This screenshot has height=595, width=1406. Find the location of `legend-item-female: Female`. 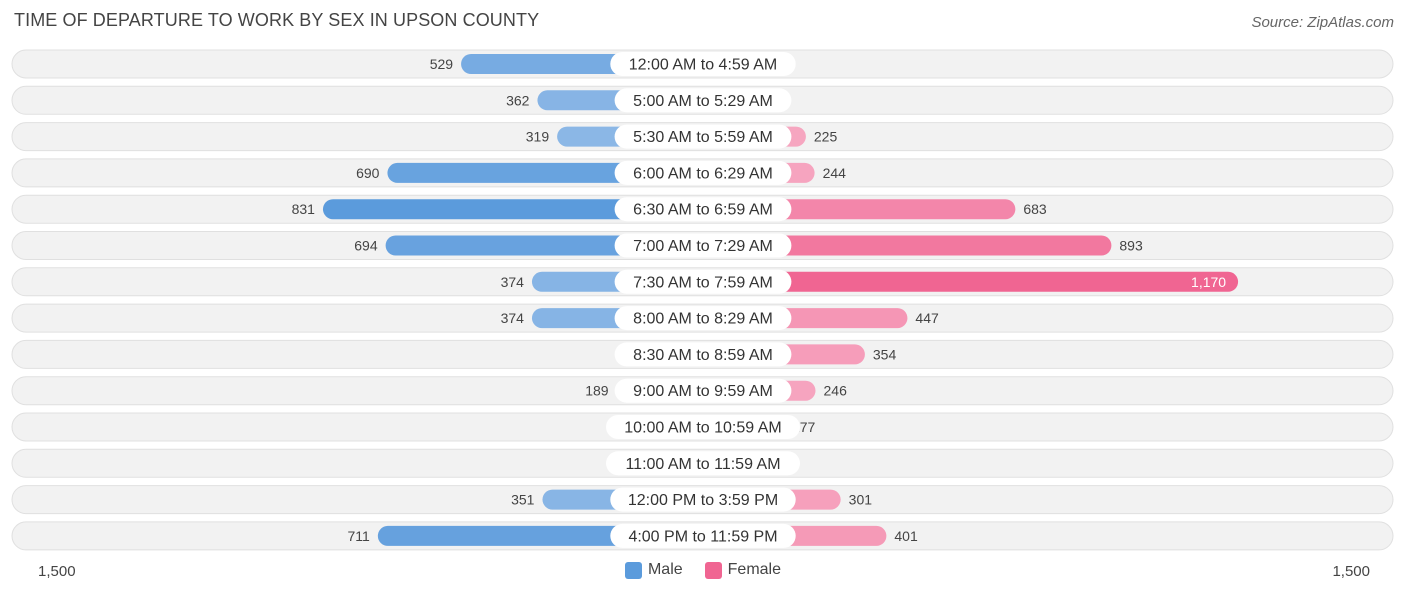

legend-item-female: Female is located at coordinates (743, 570).